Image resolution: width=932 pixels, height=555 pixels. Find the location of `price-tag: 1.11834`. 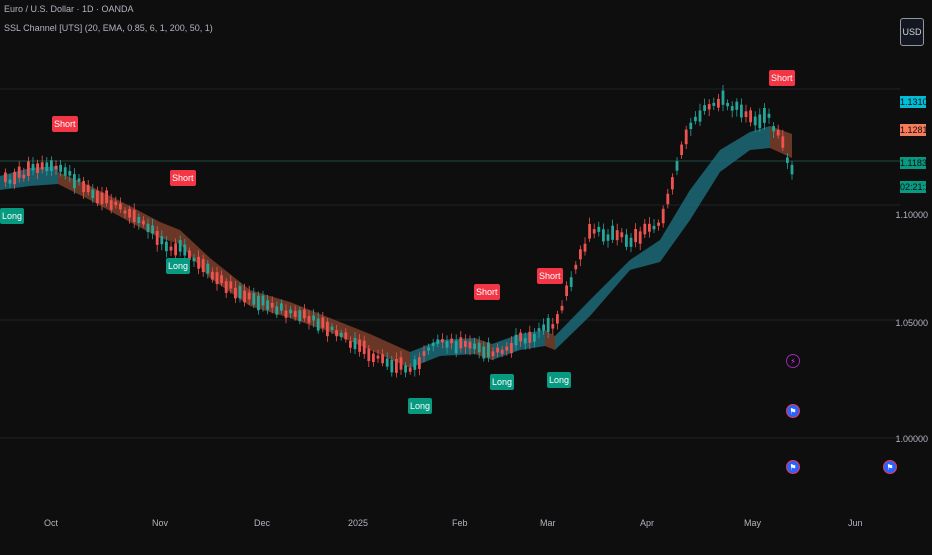

price-tag: 1.11834 is located at coordinates (916, 163).